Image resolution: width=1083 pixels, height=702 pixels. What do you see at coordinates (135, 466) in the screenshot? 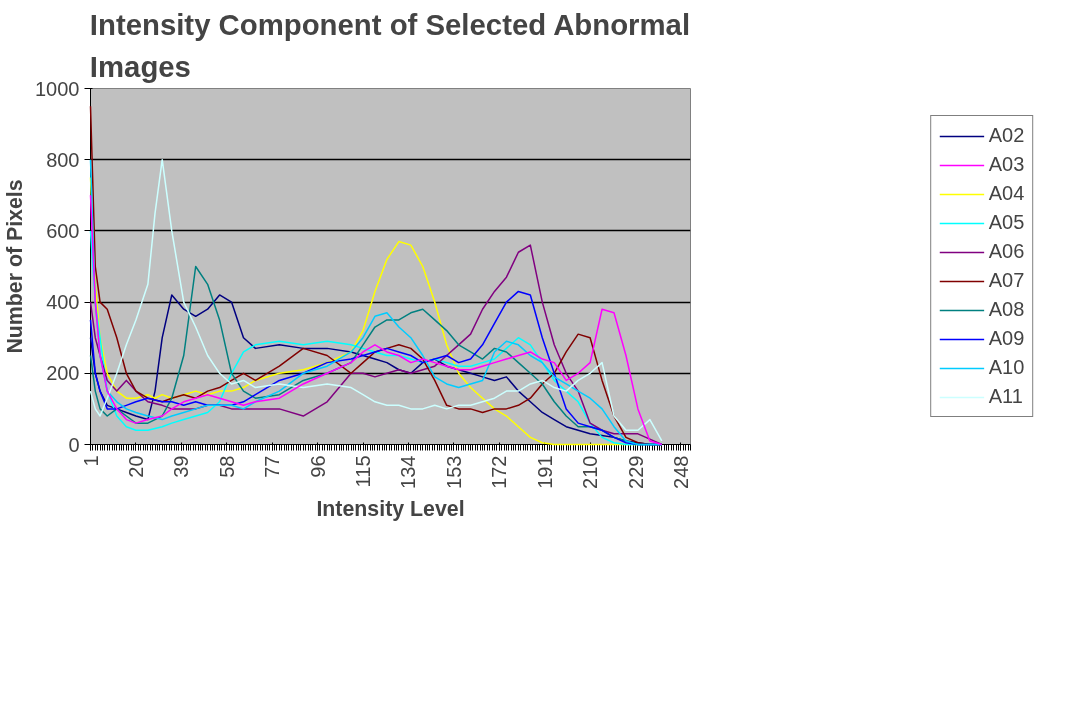
I see `x-tick-label: 20` at bounding box center [135, 466].